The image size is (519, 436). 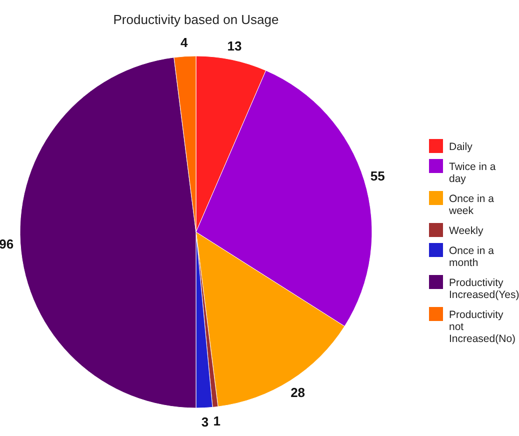 I want to click on data-label: 13, so click(x=234, y=46).